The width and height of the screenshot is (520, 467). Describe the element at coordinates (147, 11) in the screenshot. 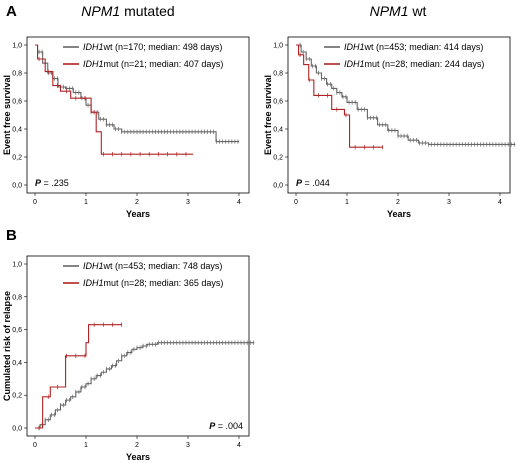

I see `chart-title-suffix: mutated` at that location.